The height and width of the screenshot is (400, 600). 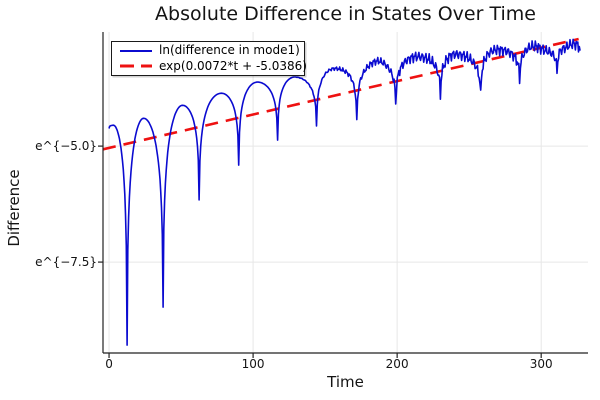 What do you see at coordinates (136, 50) in the screenshot?
I see `blue-solid-line-sample` at bounding box center [136, 50].